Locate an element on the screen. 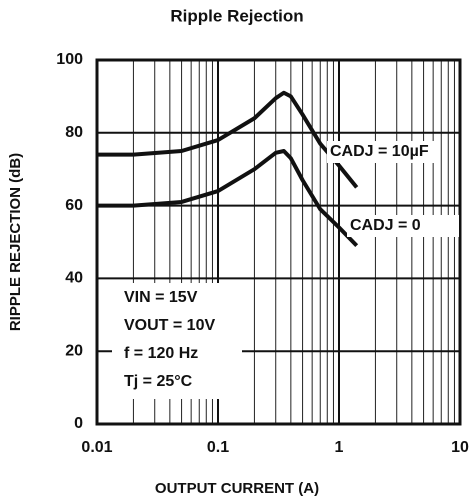 Image resolution: width=474 pixels, height=499 pixels. x-axis-label: OUTPUT CURRENT (A) is located at coordinates (237, 488).